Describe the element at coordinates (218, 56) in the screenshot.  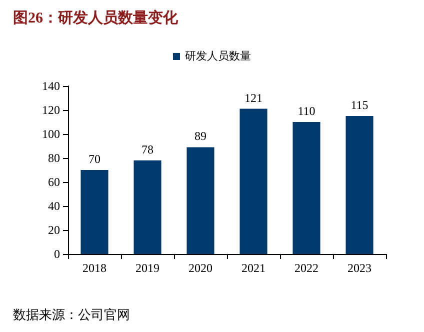
I see `legend-label: 研发人员数量` at that location.